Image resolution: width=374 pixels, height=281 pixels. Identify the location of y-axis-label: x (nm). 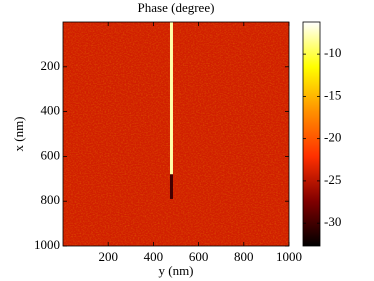
(18, 133).